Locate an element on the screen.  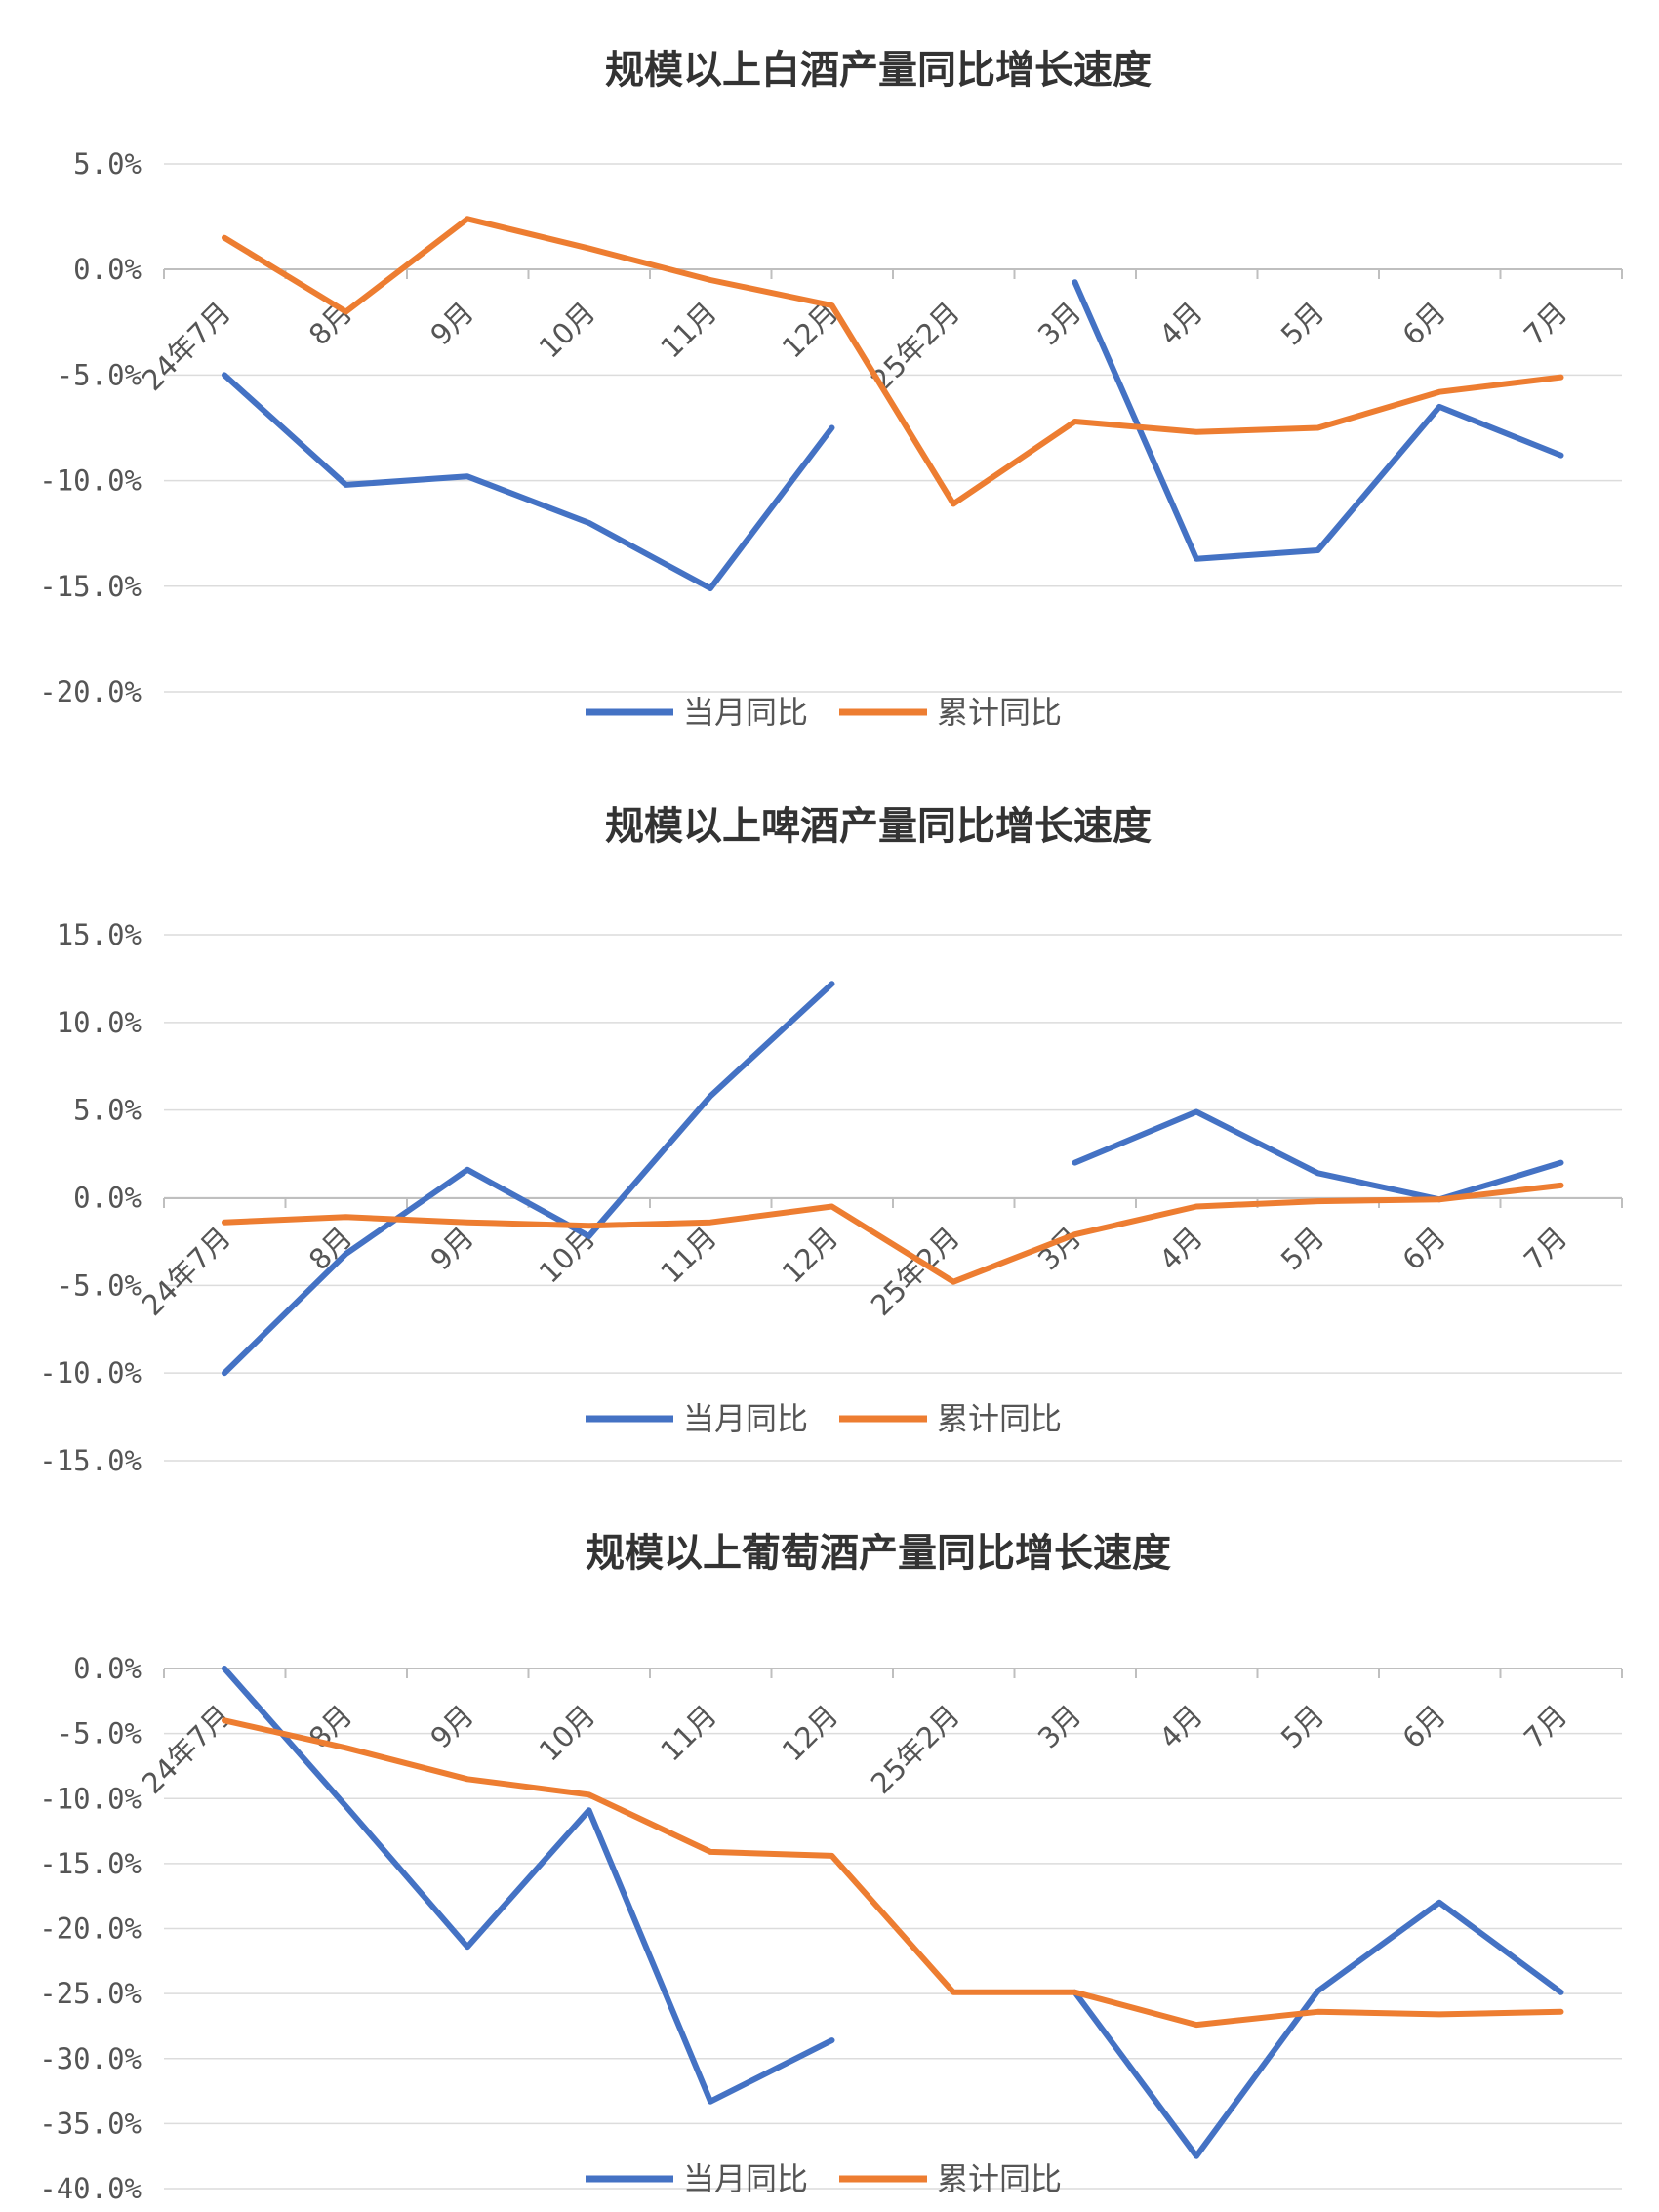
y-tick-label: 10.0% is located at coordinates (99, 1023).